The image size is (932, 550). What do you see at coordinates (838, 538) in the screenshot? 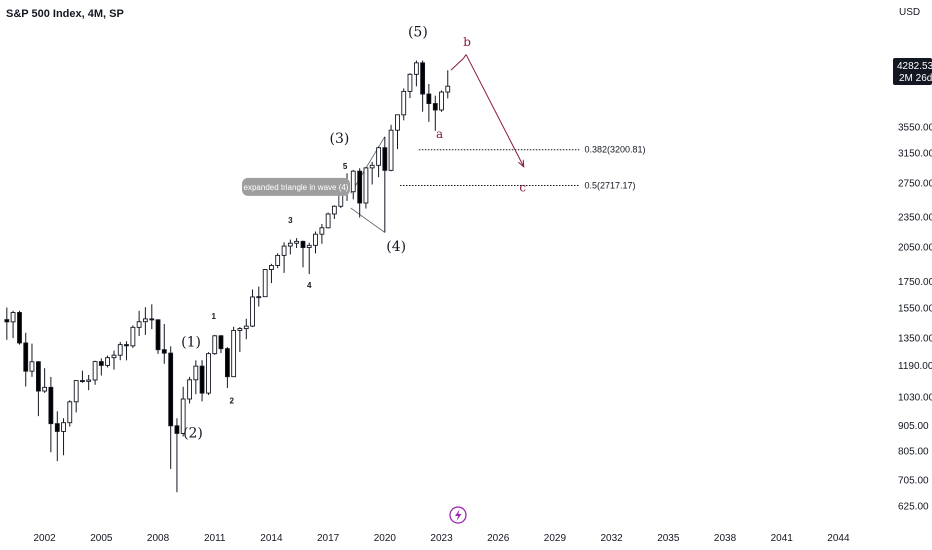
I see `x-tick-label: 2044` at bounding box center [838, 538].